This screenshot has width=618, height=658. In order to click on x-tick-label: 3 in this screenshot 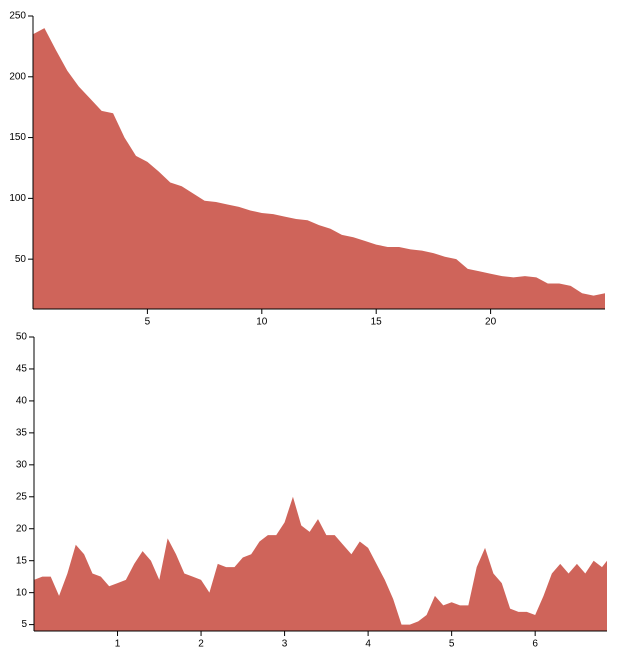, I will do `click(285, 644)`.